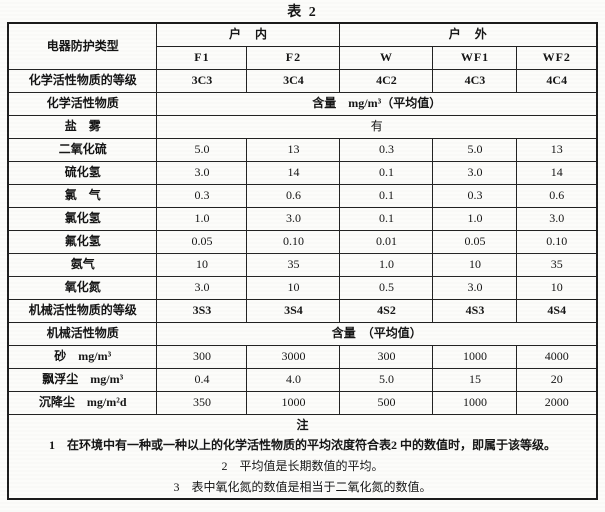 Image resolution: width=605 pixels, height=512 pixels. Describe the element at coordinates (202, 311) in the screenshot. I see `cell-value: 3S3` at that location.